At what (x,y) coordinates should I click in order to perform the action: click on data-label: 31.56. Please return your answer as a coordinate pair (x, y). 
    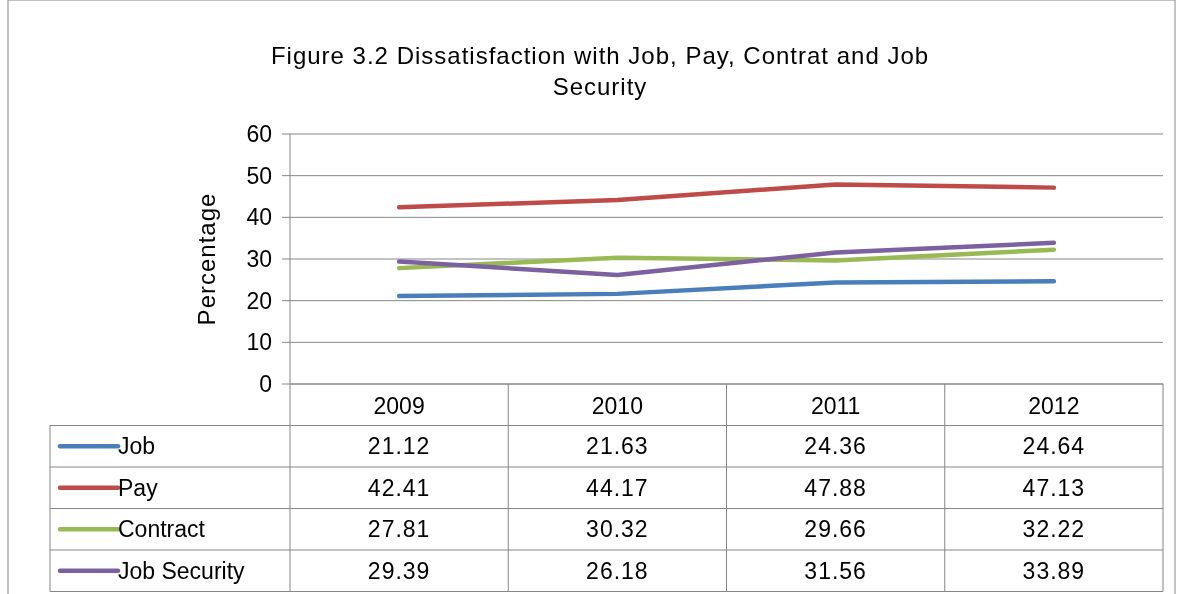
    Looking at the image, I should click on (835, 570).